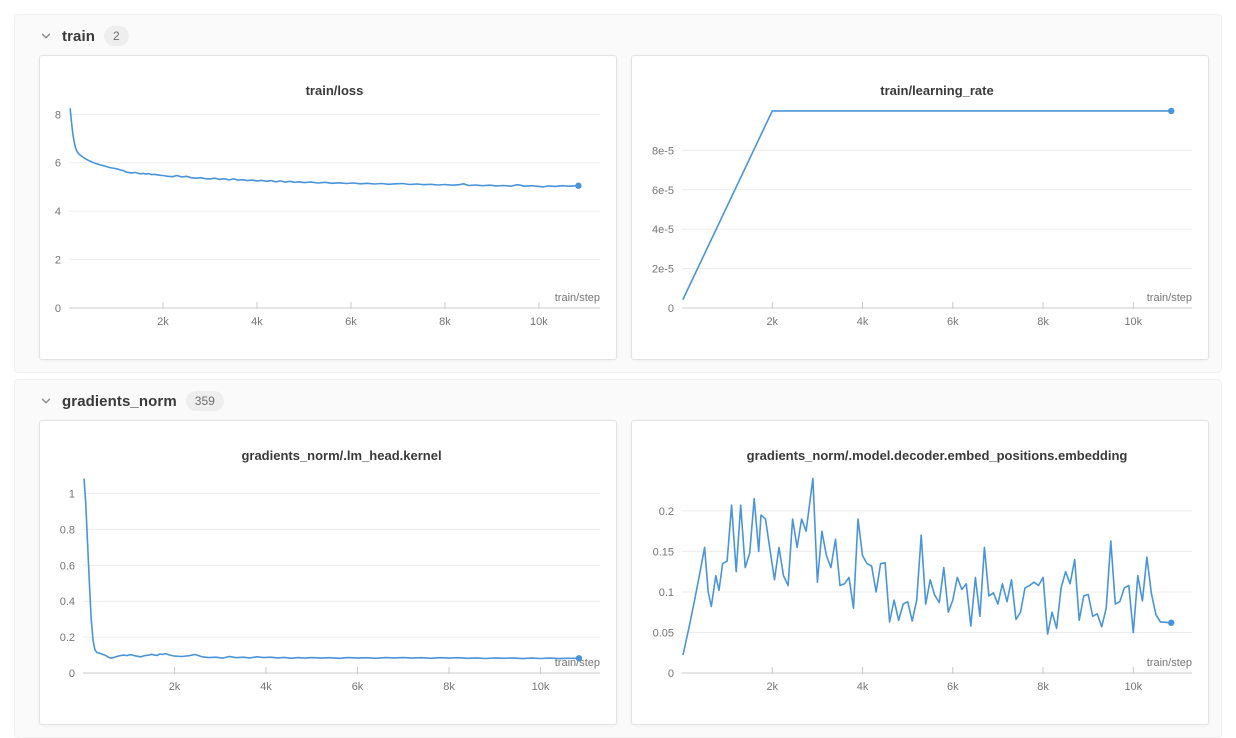  Describe the element at coordinates (58, 212) in the screenshot. I see `y-tick-label: 4` at that location.